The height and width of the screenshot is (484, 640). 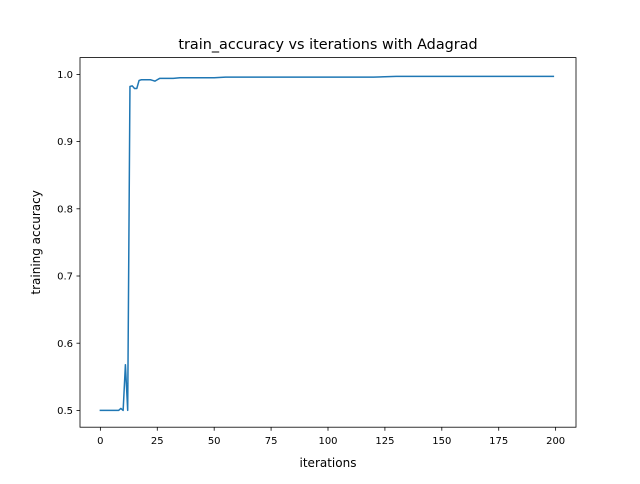 What do you see at coordinates (100, 441) in the screenshot?
I see `x-tick-label: 0` at bounding box center [100, 441].